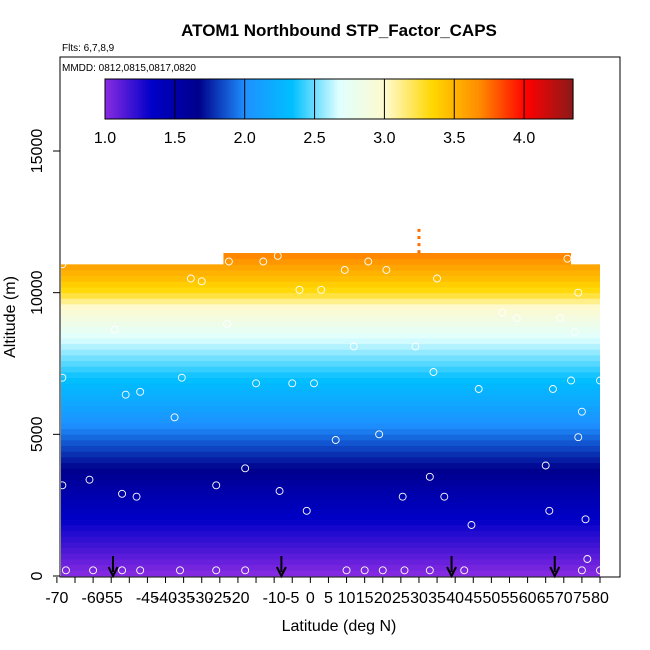  Describe the element at coordinates (245, 138) in the screenshot. I see `colorbar-tick-label: 2.0` at that location.